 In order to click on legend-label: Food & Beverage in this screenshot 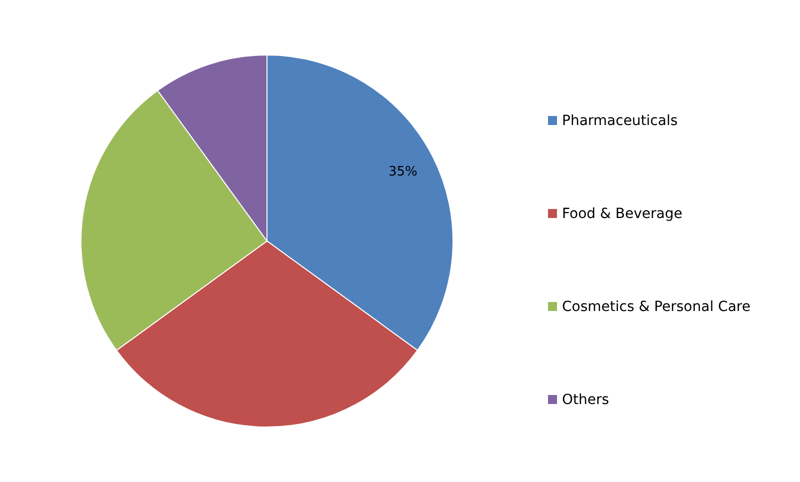, I will do `click(622, 214)`.